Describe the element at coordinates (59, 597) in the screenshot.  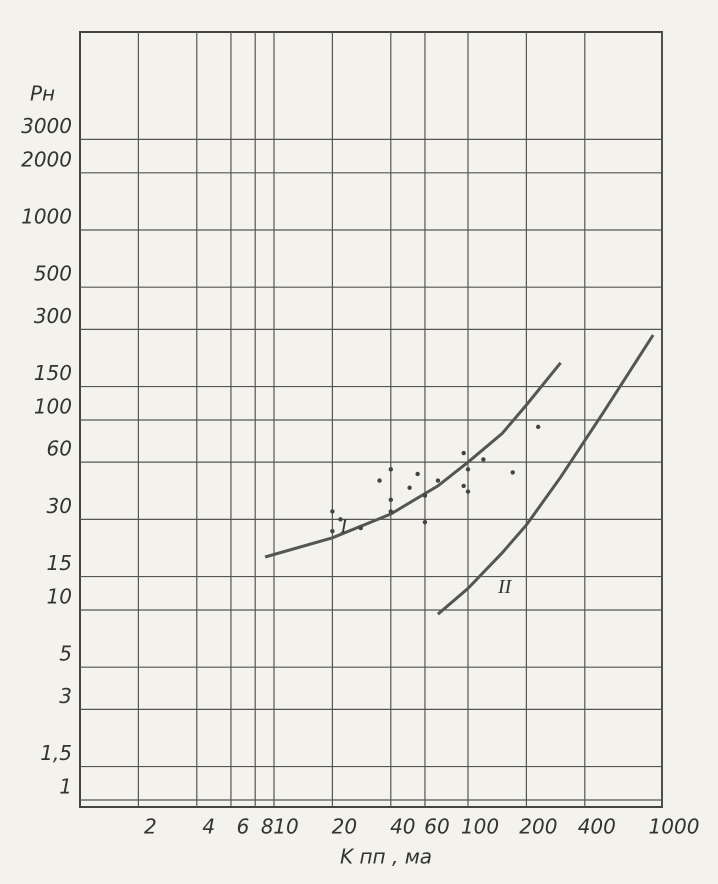
I see `y-tick-label: 10` at that location.